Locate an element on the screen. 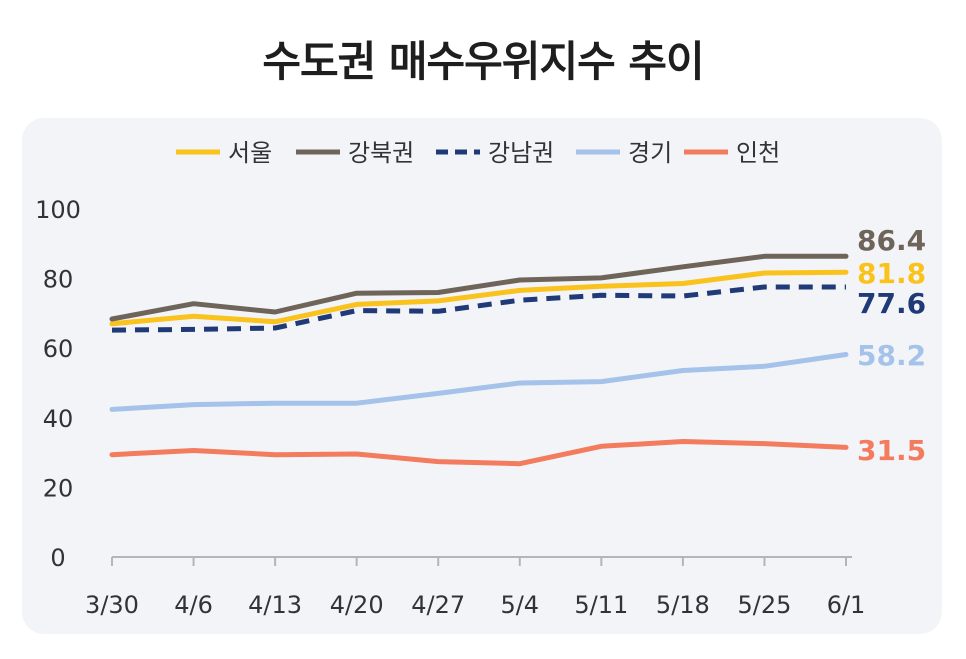 The width and height of the screenshot is (966, 659). y-tick-label: 60 is located at coordinates (58, 349).